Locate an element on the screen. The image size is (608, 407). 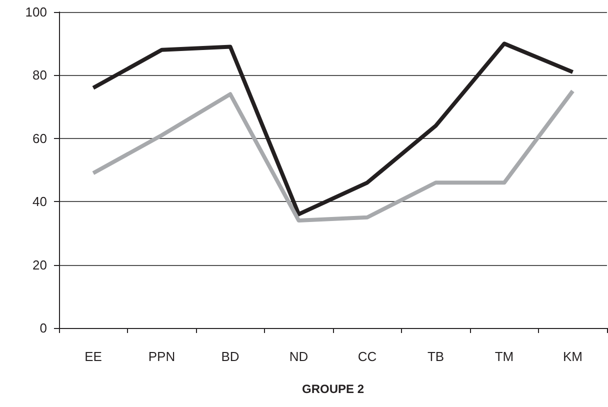
y-tick-label: 0 is located at coordinates (43, 328).